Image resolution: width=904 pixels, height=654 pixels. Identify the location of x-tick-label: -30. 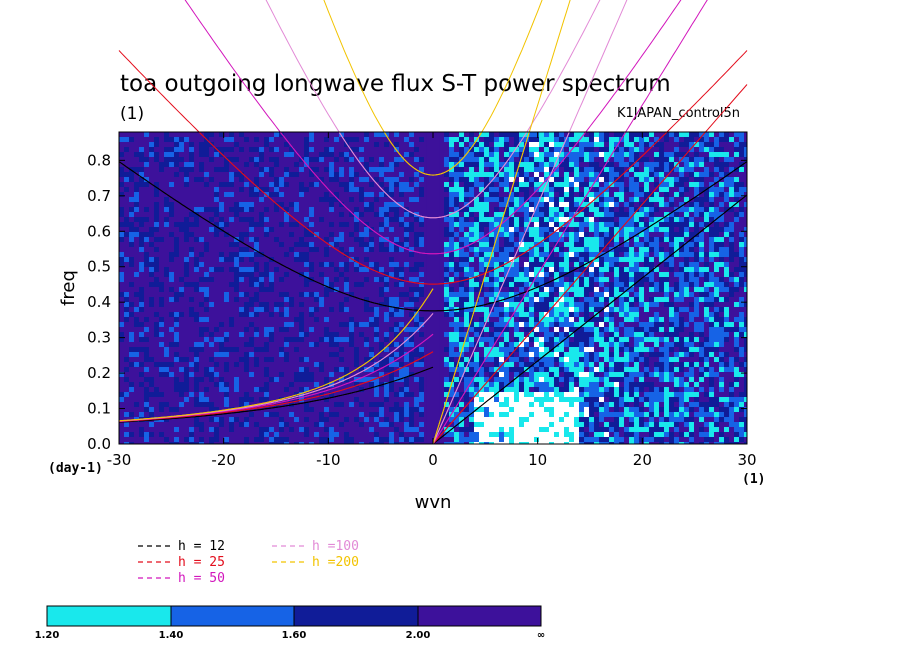
(119, 460).